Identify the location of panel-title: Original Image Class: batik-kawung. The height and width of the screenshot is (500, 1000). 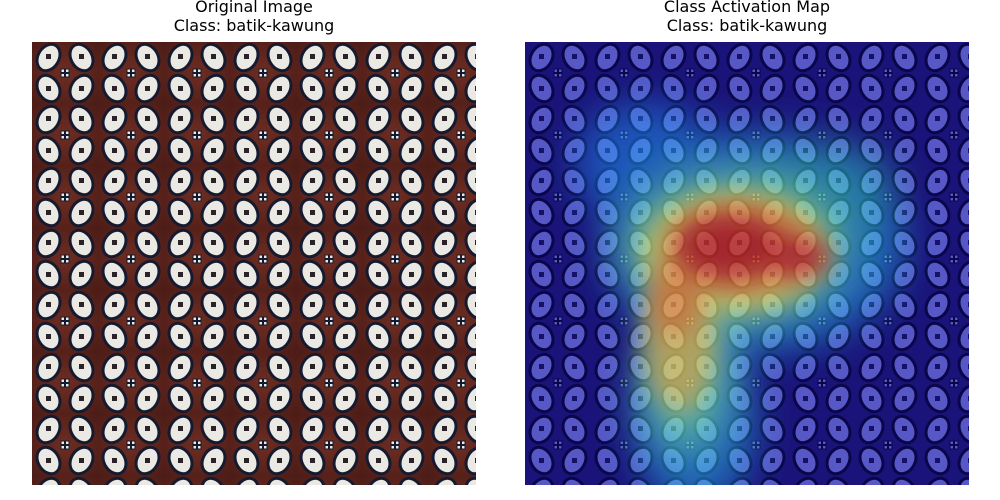
(254, 17).